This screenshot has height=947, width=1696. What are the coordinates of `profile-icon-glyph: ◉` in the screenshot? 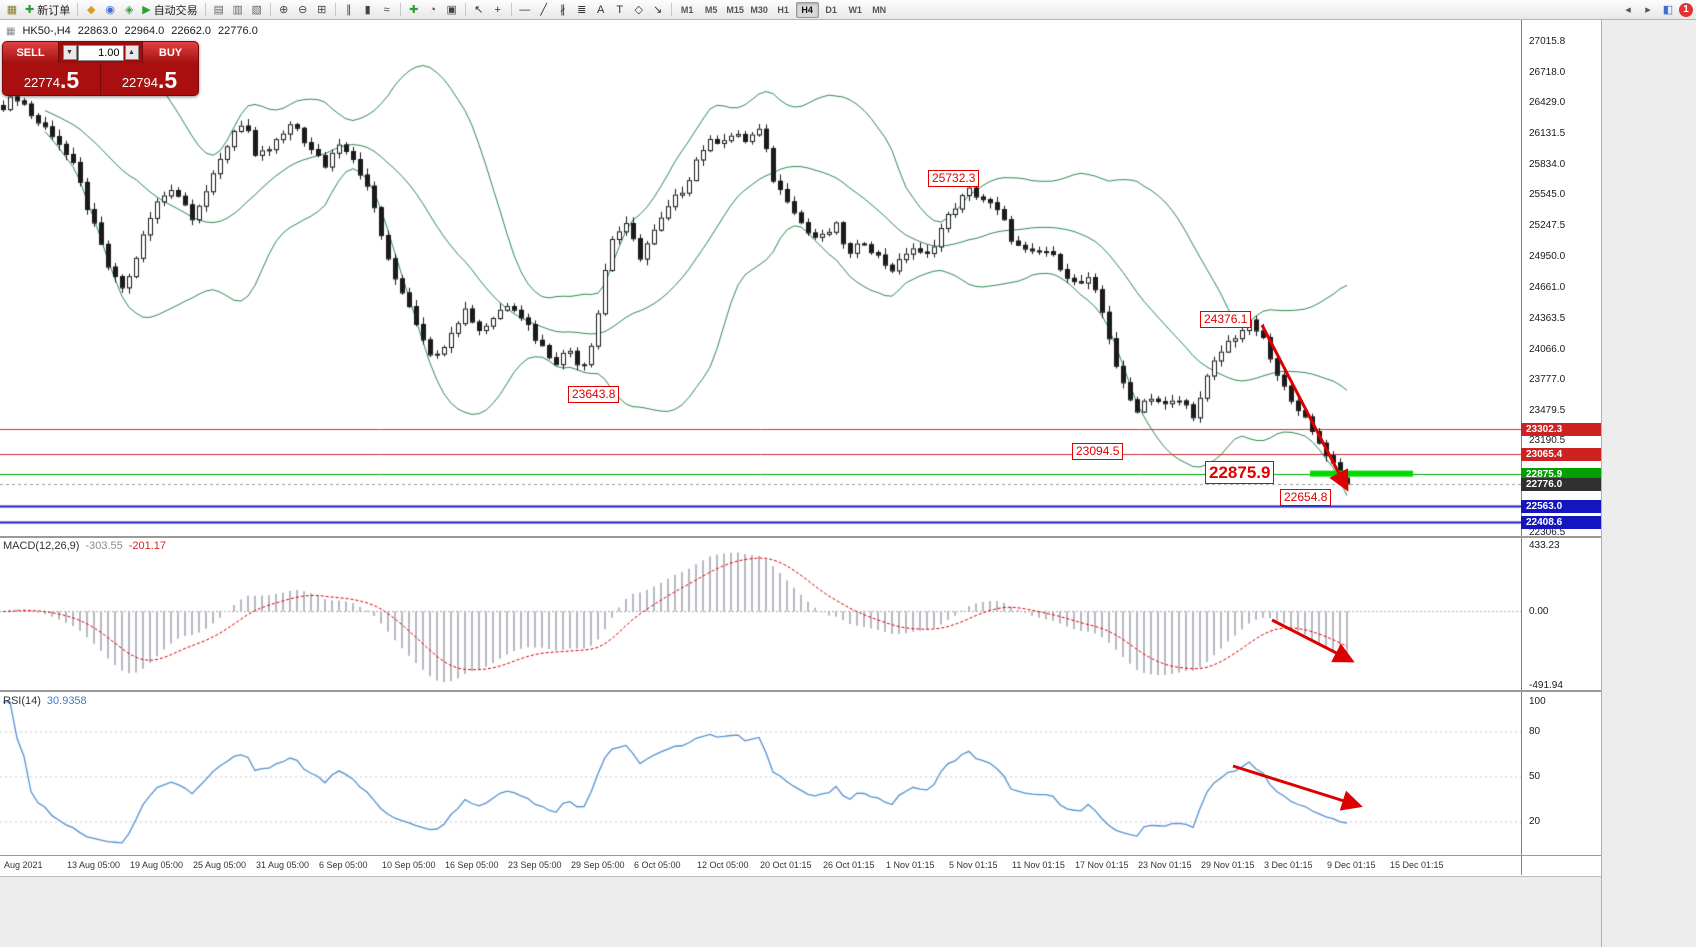 It's located at (110, 10).